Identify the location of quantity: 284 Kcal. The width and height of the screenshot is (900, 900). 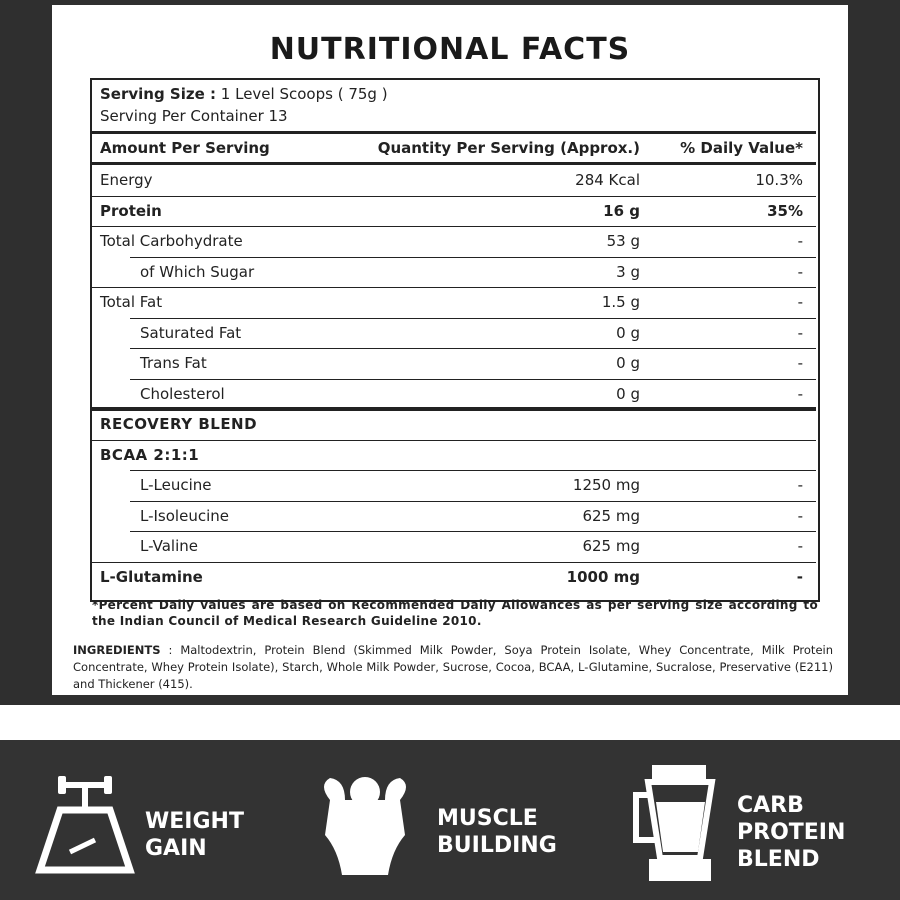
(607, 180).